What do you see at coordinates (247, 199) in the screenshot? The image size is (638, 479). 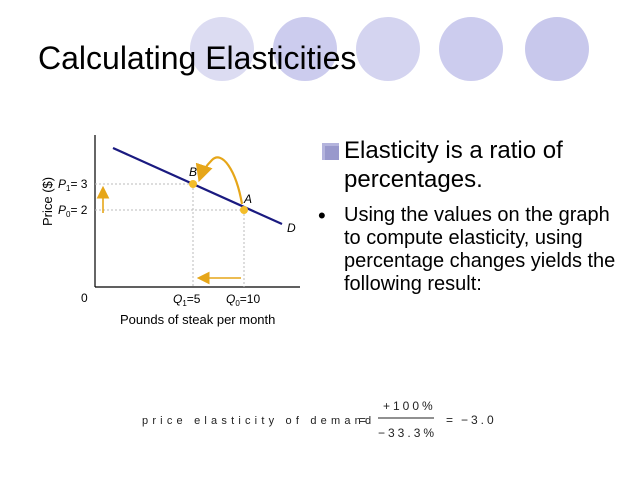 I see `point-a-label: A` at bounding box center [247, 199].